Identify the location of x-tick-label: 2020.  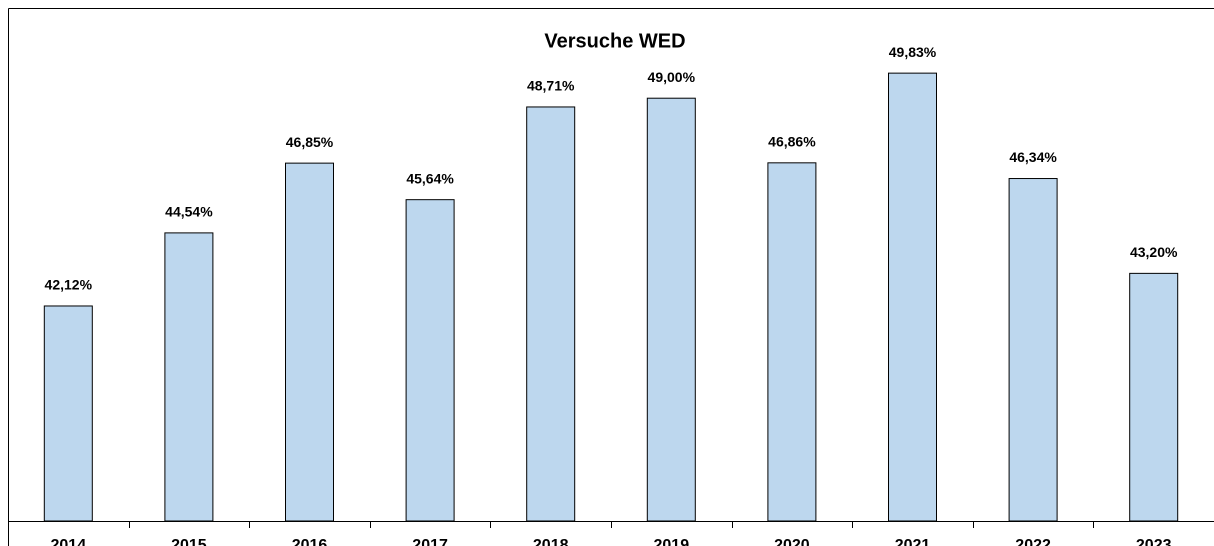
(792, 541).